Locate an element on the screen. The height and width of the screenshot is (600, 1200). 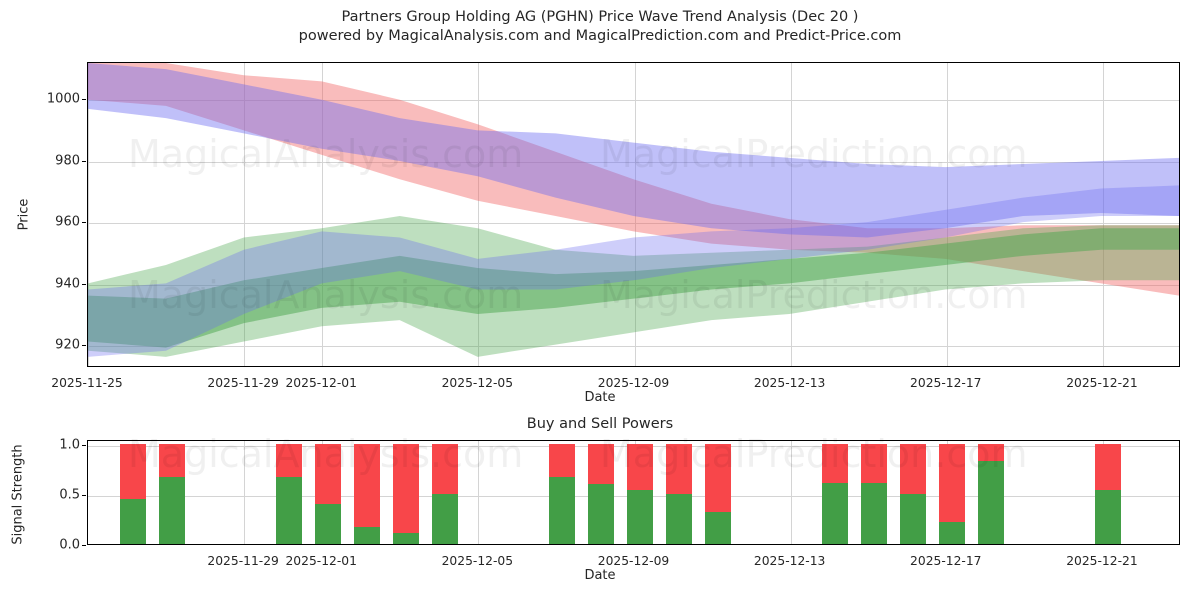
price-y-axis-ticks: 920 940 960 980 1000 is located at coordinates (44, 214).